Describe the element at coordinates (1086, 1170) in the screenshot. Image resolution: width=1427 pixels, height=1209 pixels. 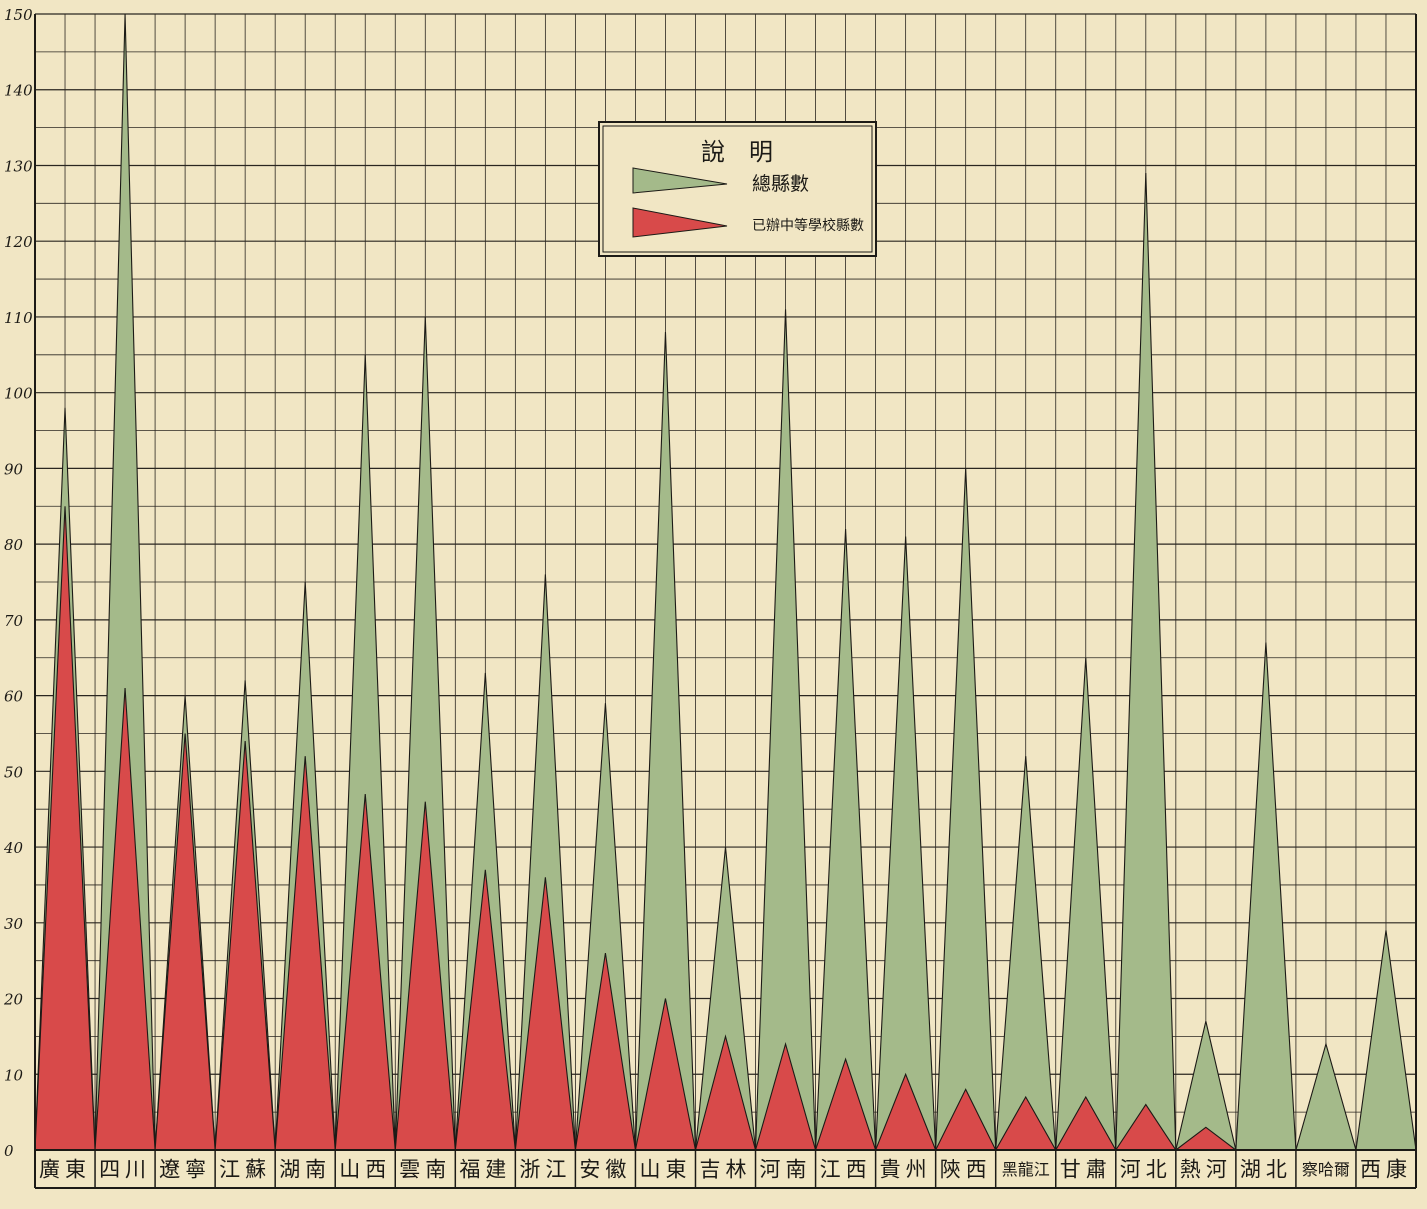
I see `x-category-label: 甘肅` at that location.